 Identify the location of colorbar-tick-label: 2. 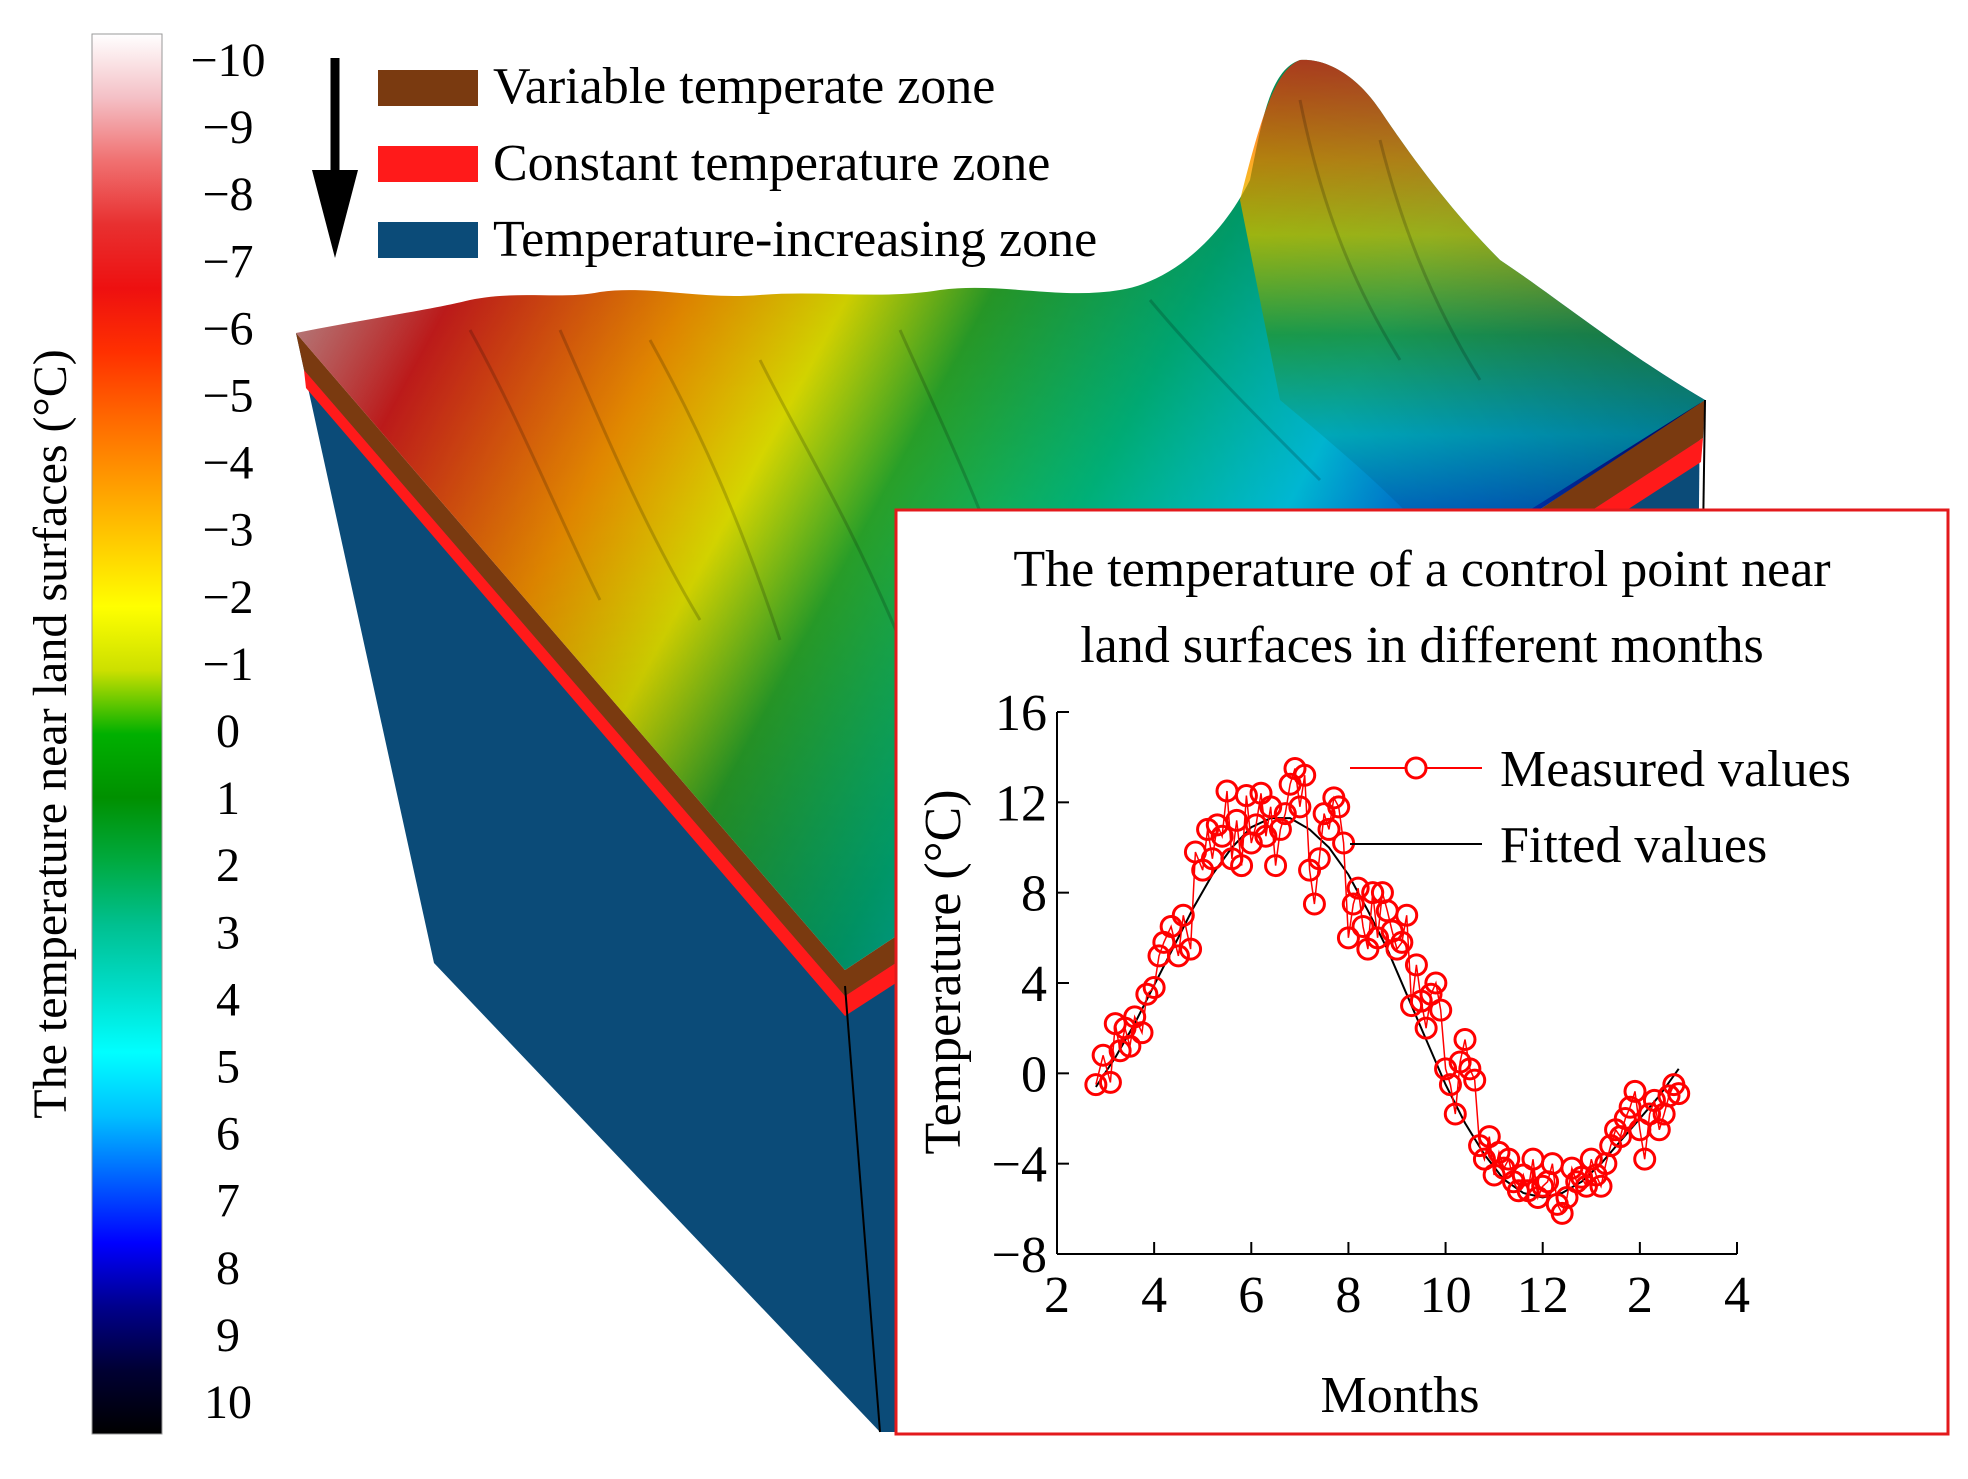
(228, 865).